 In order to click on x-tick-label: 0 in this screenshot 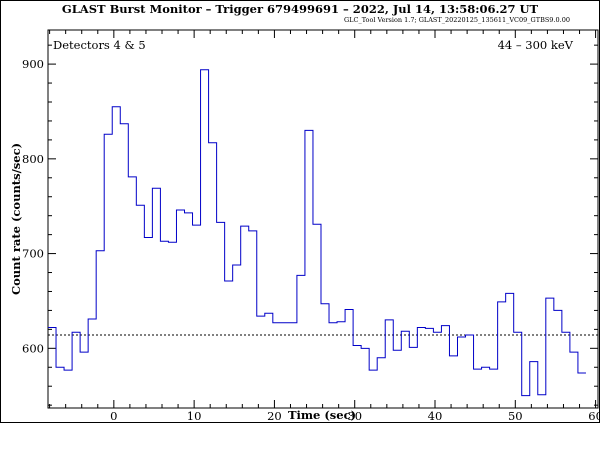, I will do `click(113, 416)`.